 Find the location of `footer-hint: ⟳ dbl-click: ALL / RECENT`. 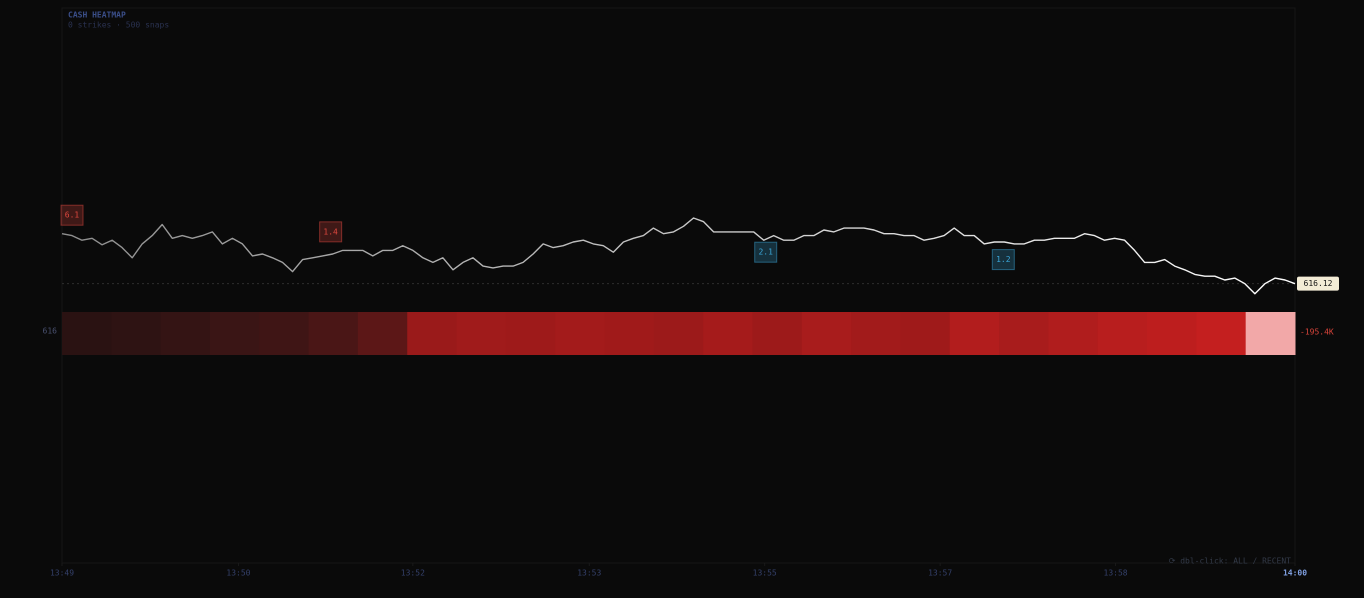

footer-hint: ⟳ dbl-click: ALL / RECENT is located at coordinates (1230, 561).